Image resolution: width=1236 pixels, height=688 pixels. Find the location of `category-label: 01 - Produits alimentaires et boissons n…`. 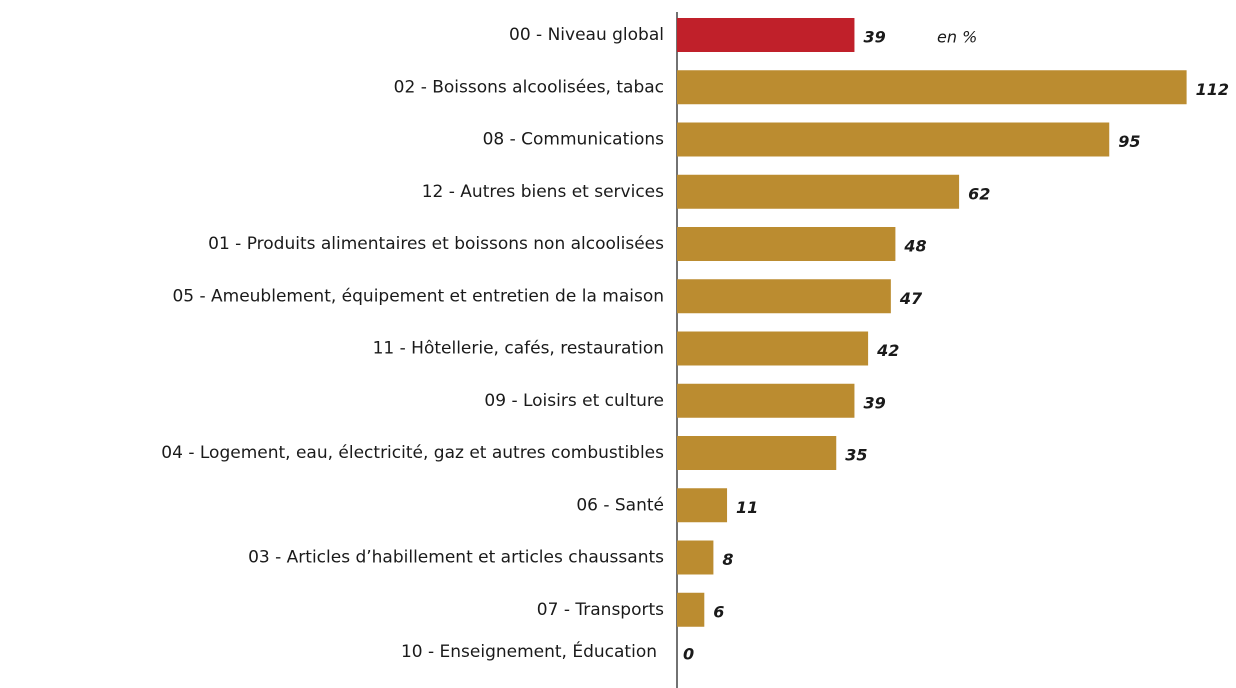

category-label: 01 - Produits alimentaires et boissons n… is located at coordinates (436, 244).